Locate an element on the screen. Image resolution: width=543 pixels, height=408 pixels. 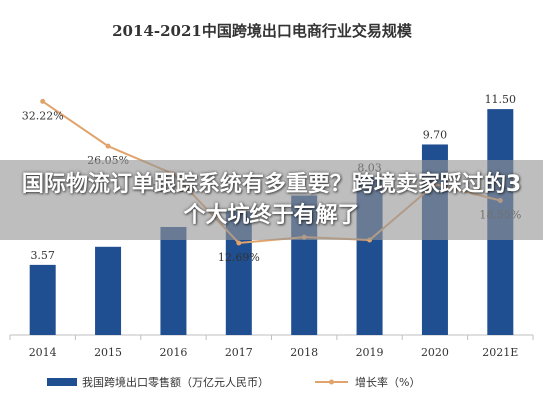
x-tick-label: 2019 is located at coordinates (370, 352).